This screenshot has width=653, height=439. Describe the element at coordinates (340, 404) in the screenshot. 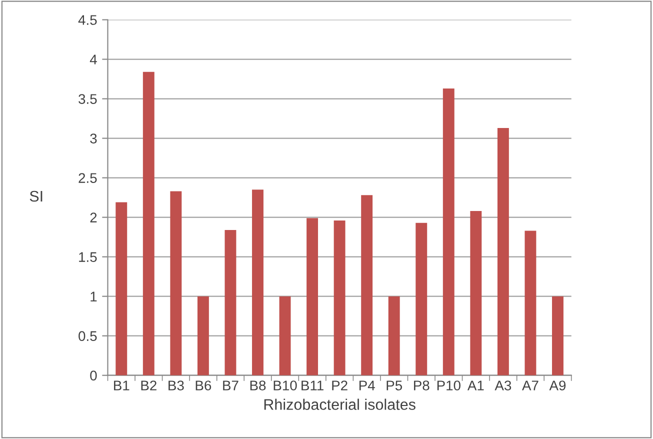

I see `x-axis-title: Rhizobacterial isolates` at that location.